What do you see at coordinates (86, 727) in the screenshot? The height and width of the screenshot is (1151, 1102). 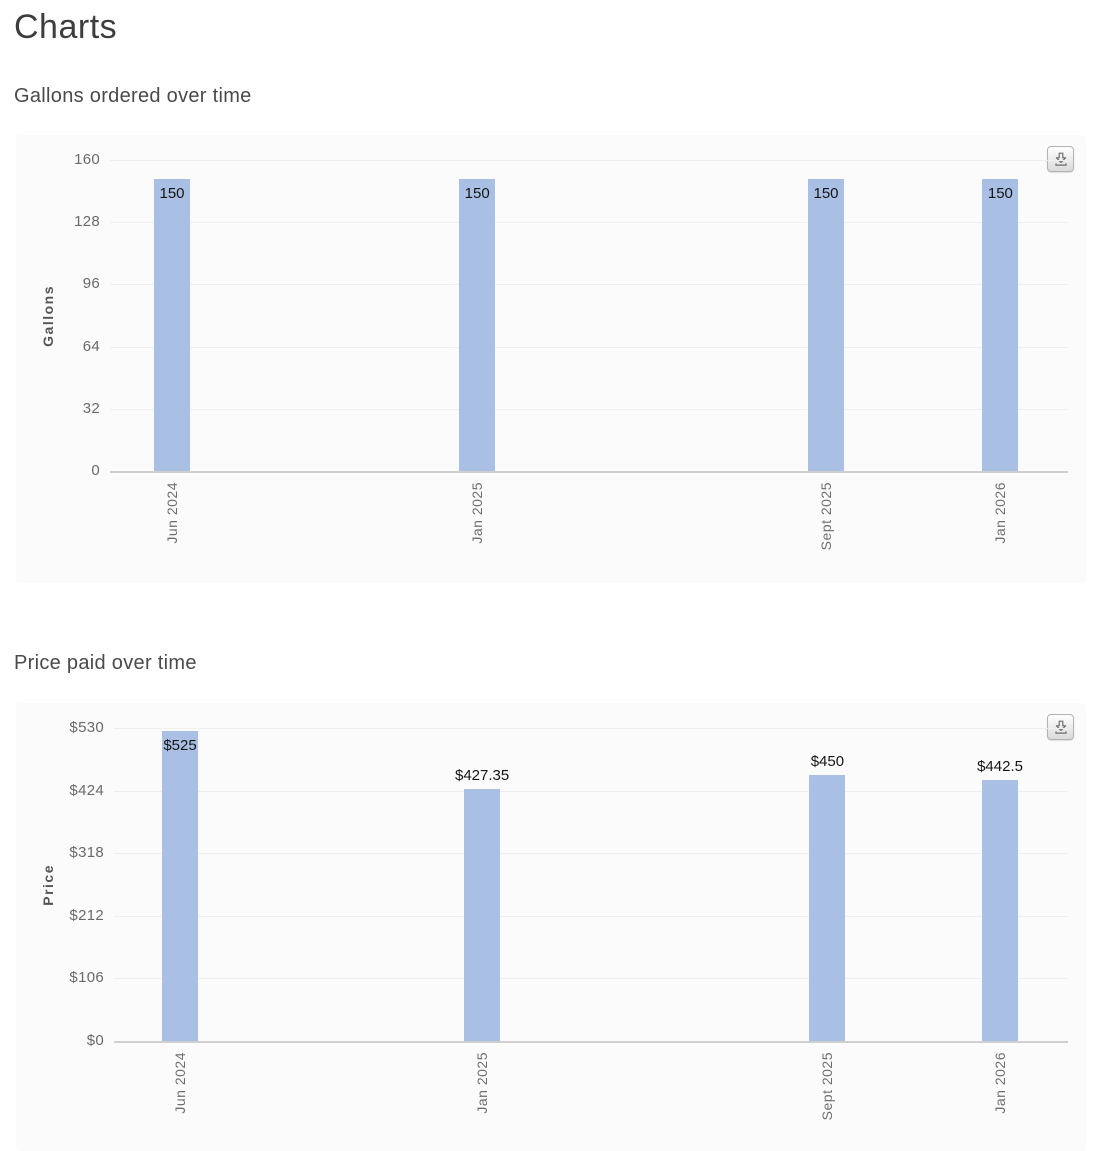 I see `y-axis-tick-label: $530` at bounding box center [86, 727].